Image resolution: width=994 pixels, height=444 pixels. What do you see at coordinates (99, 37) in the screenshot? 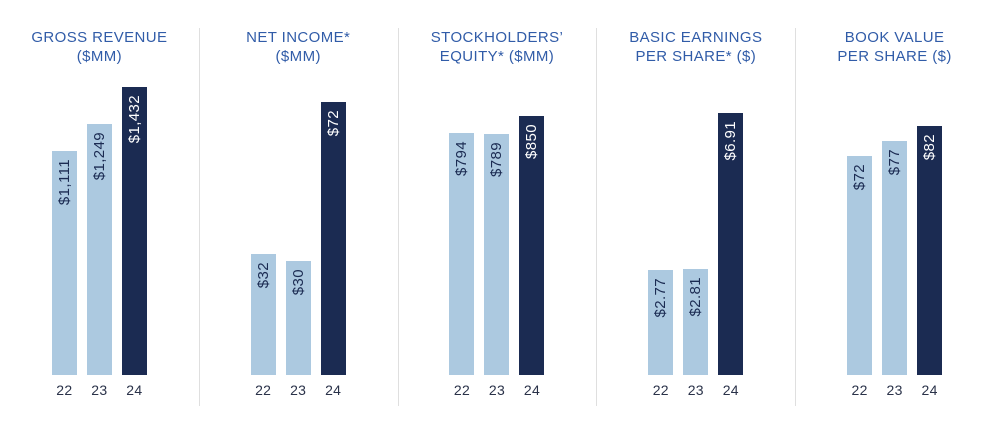
I see `chart-title-line1: GROSS REVENUE` at bounding box center [99, 37].